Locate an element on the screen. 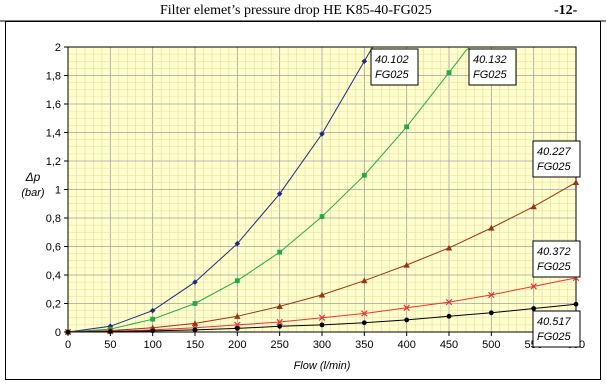  series-label-1: 40.102 FG025 is located at coordinates (394, 67).